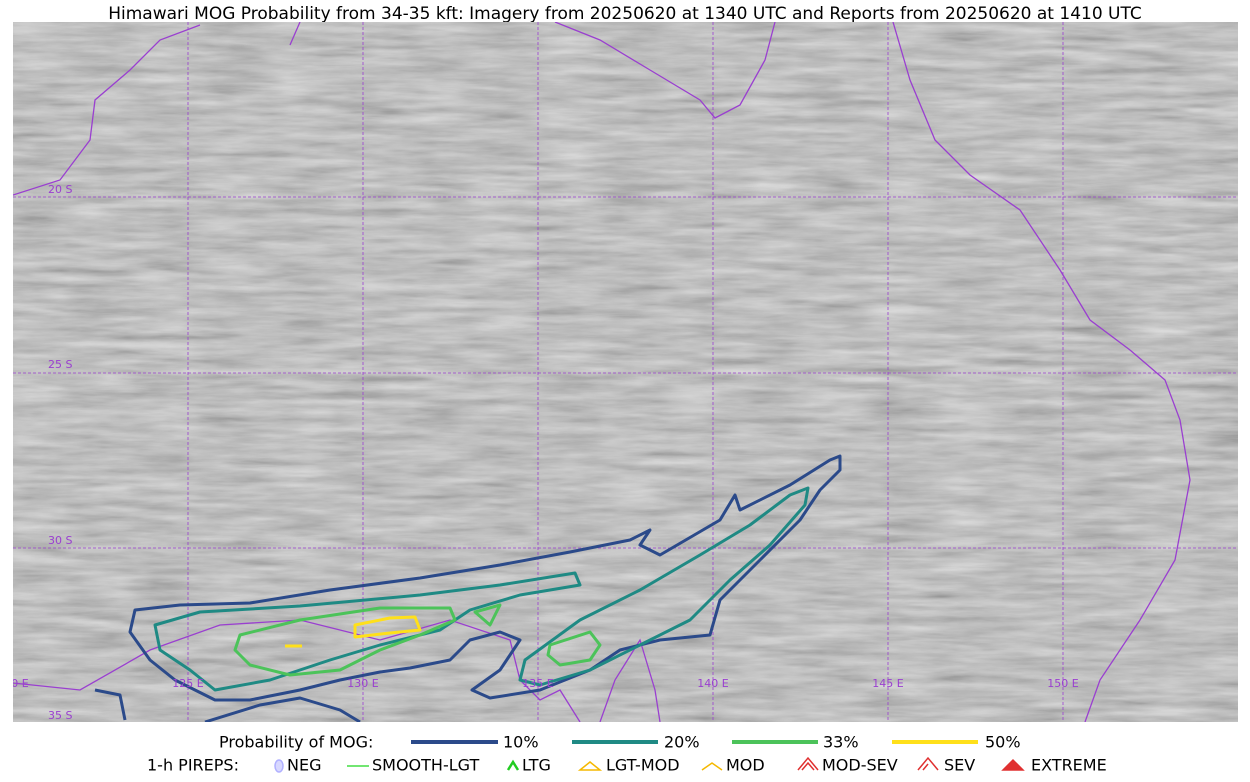  I want to click on lon-label: 135 E, so click(537, 683).